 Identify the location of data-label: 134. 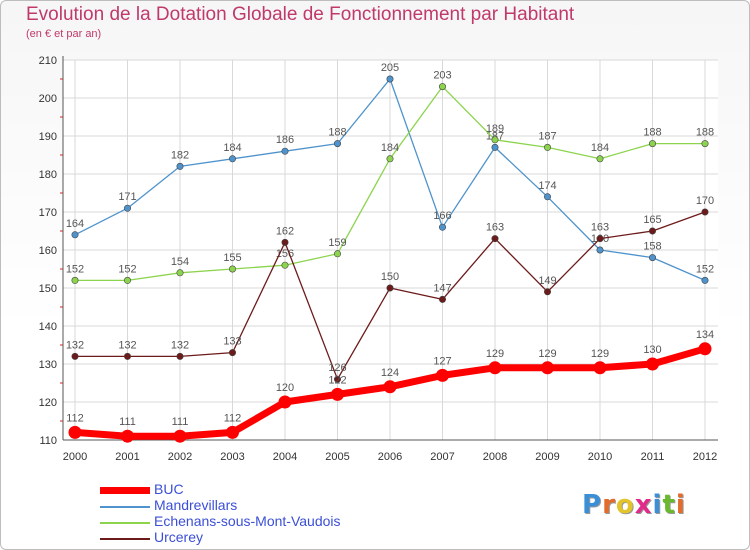
(705, 335).